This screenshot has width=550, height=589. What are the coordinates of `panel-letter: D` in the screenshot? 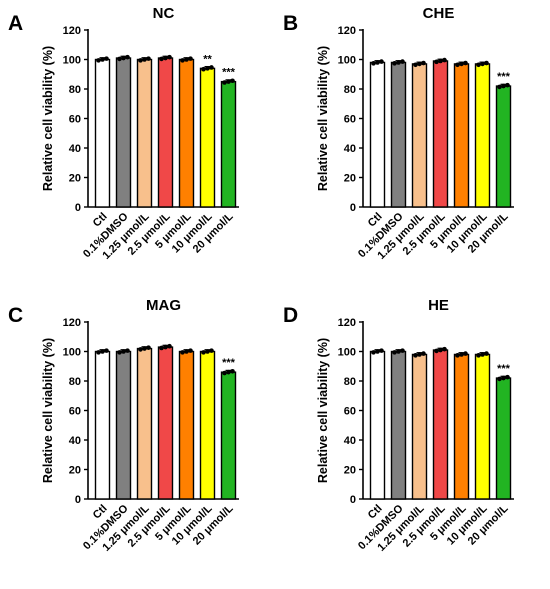 It's located at (290, 315).